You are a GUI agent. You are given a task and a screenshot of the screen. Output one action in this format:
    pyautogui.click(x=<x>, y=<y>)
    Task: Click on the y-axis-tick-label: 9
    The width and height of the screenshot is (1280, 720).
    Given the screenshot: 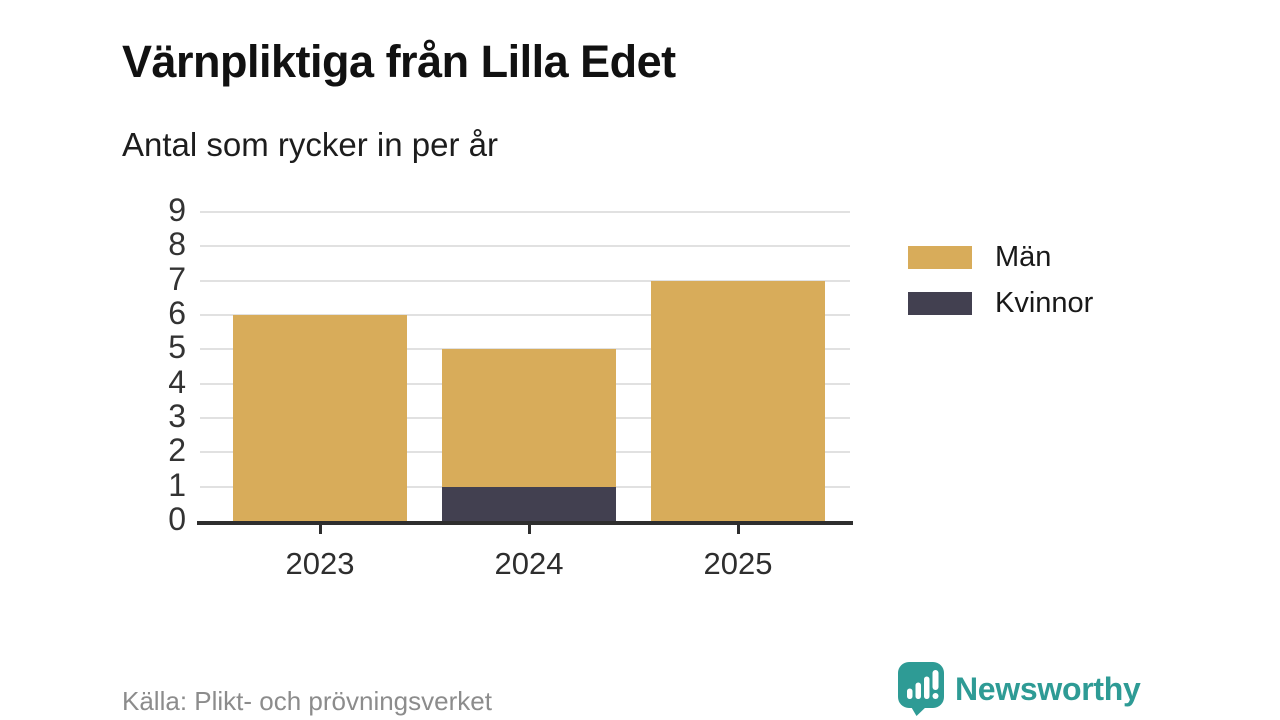 What is the action you would take?
    pyautogui.click(x=177, y=210)
    